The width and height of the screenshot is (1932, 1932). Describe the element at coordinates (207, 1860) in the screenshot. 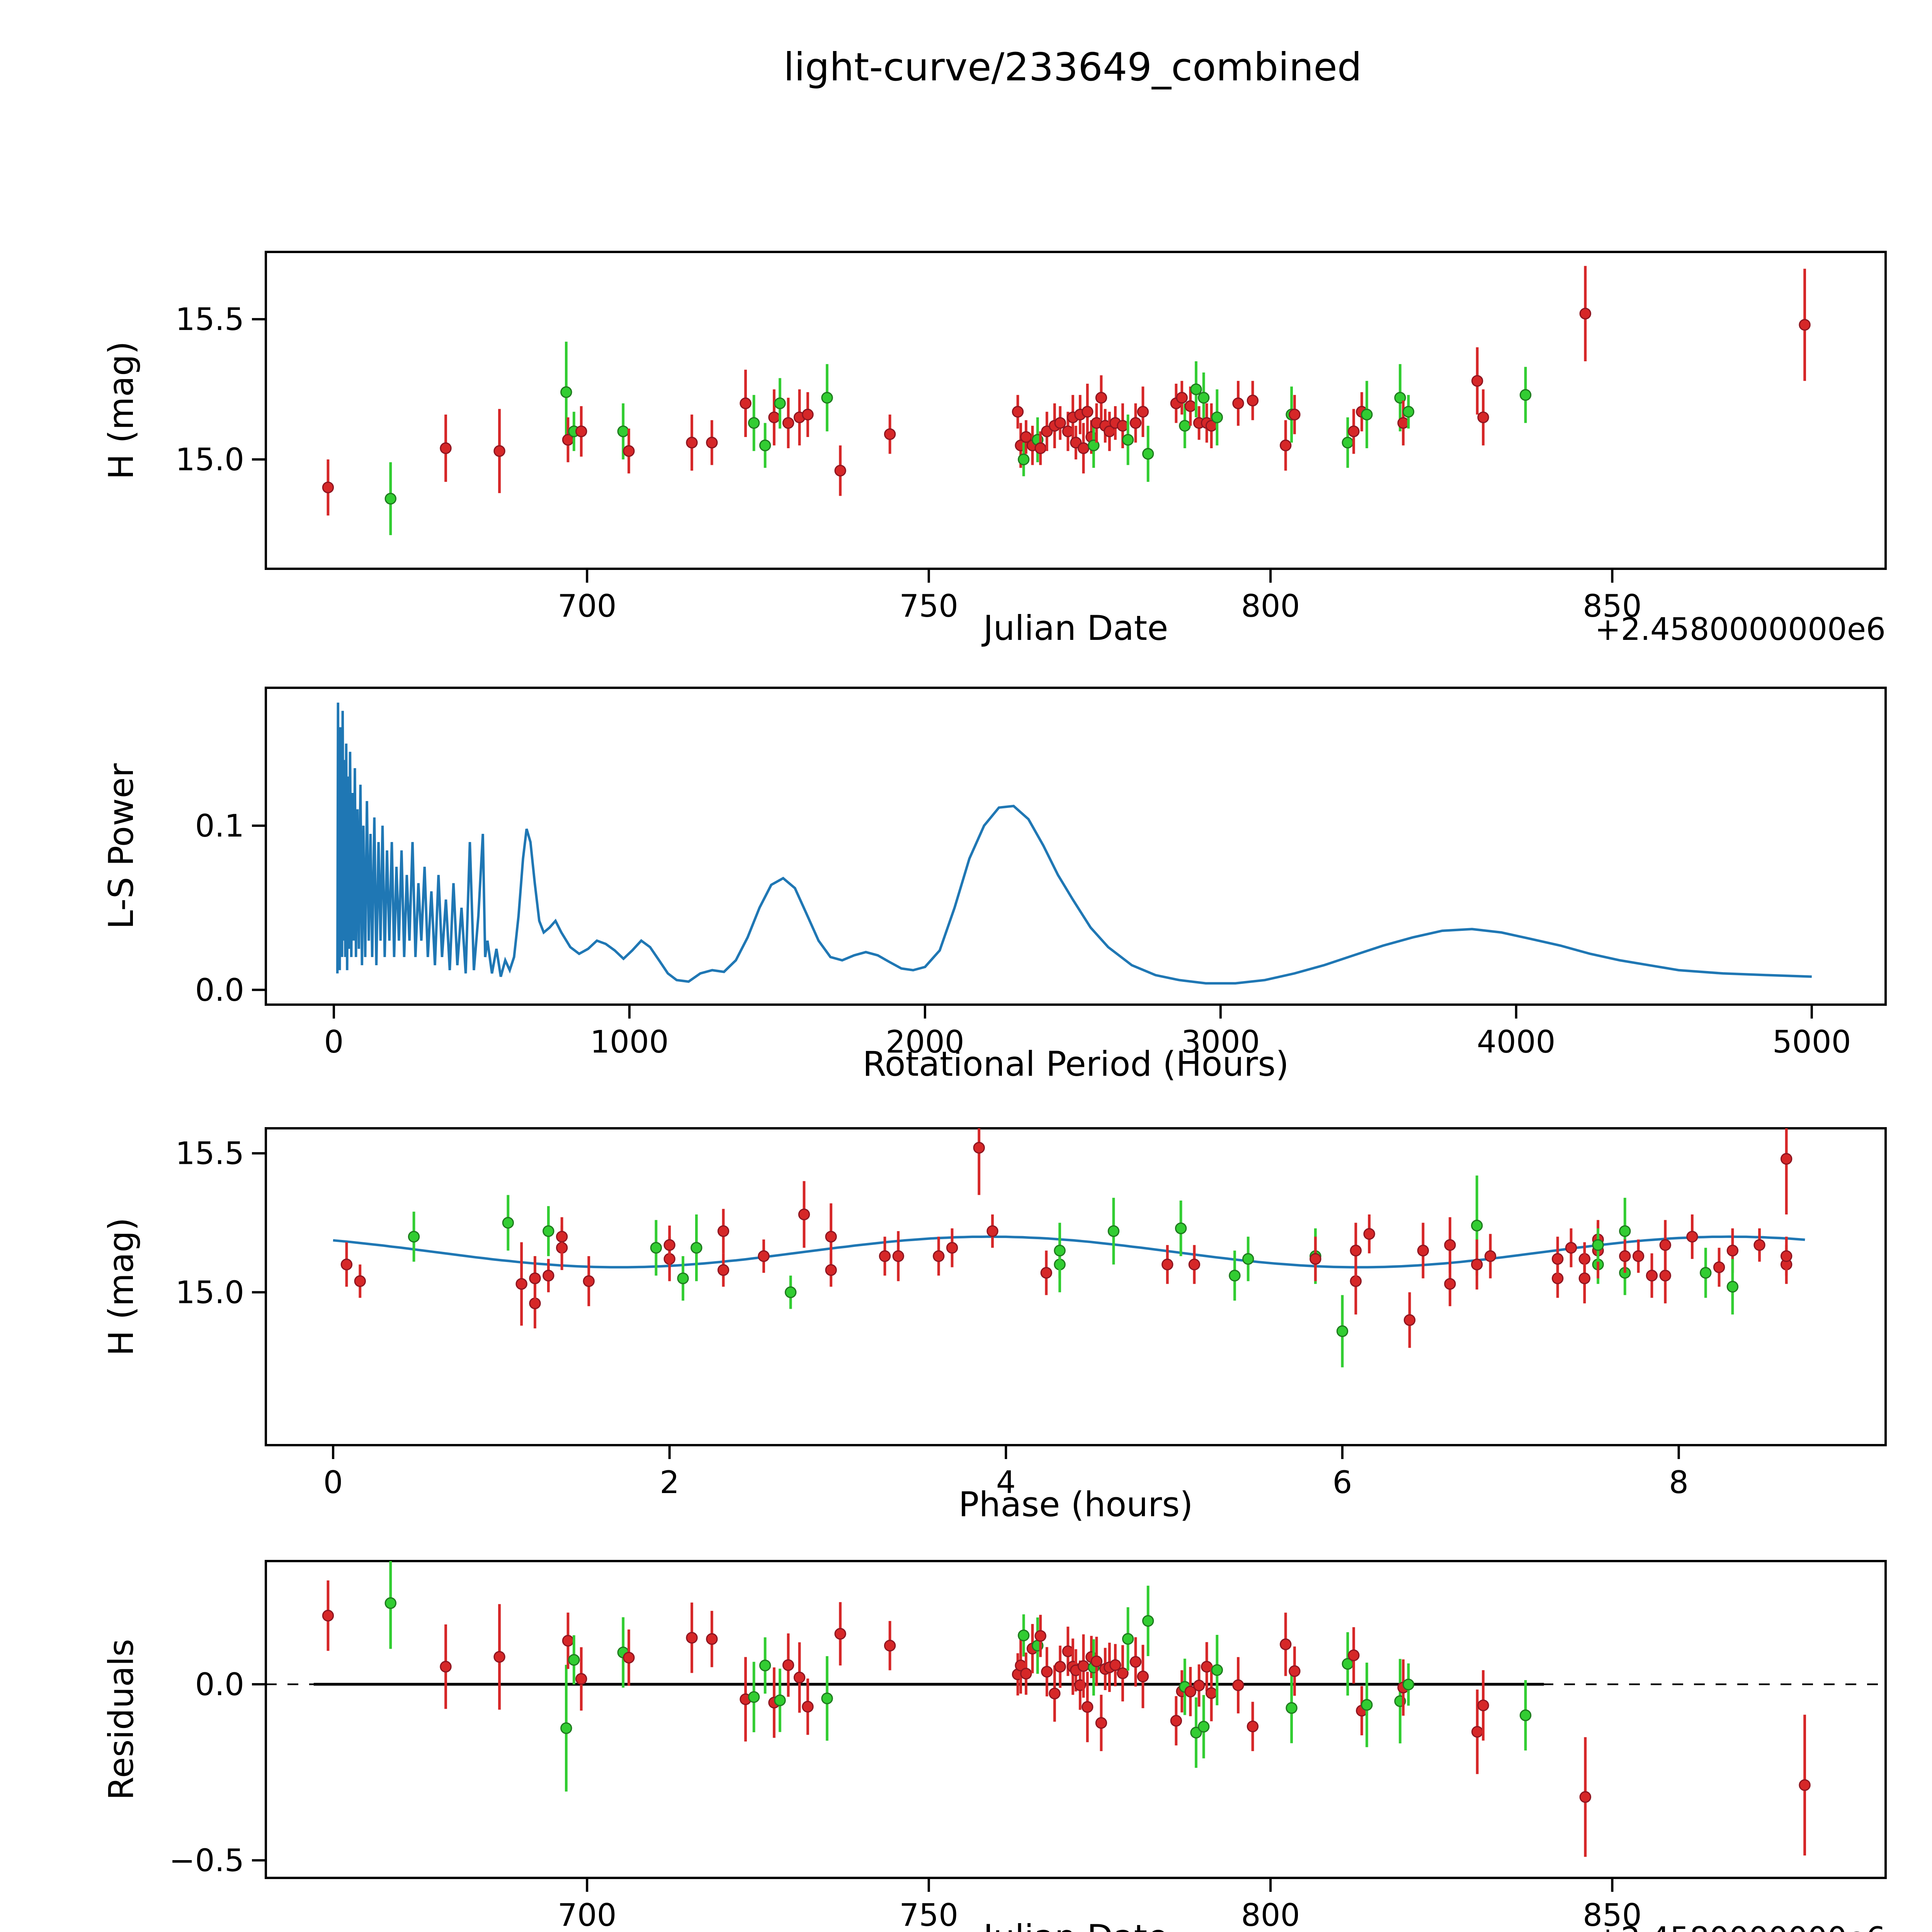

I see `y-tick-label: −0.5` at that location.